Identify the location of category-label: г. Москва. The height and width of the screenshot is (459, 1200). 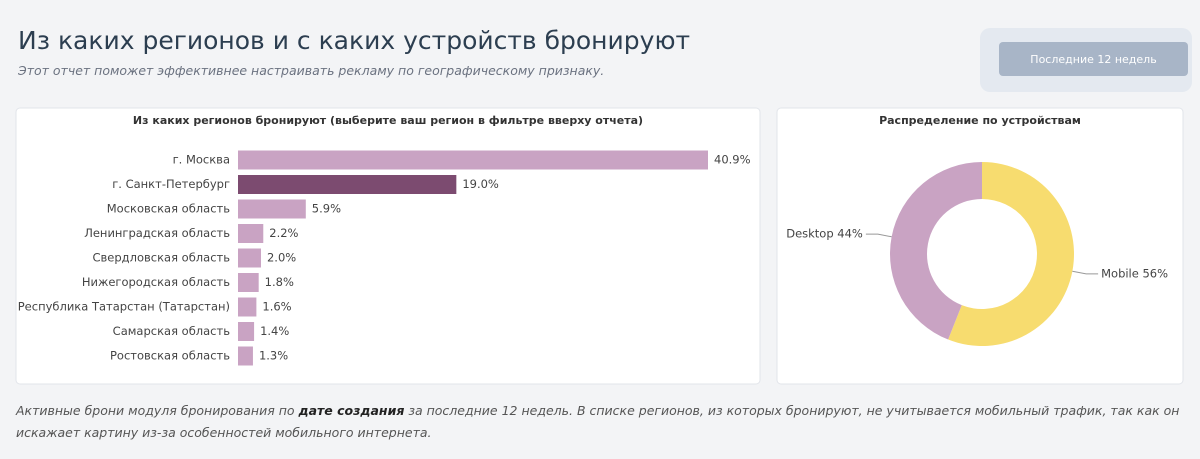
(201, 160).